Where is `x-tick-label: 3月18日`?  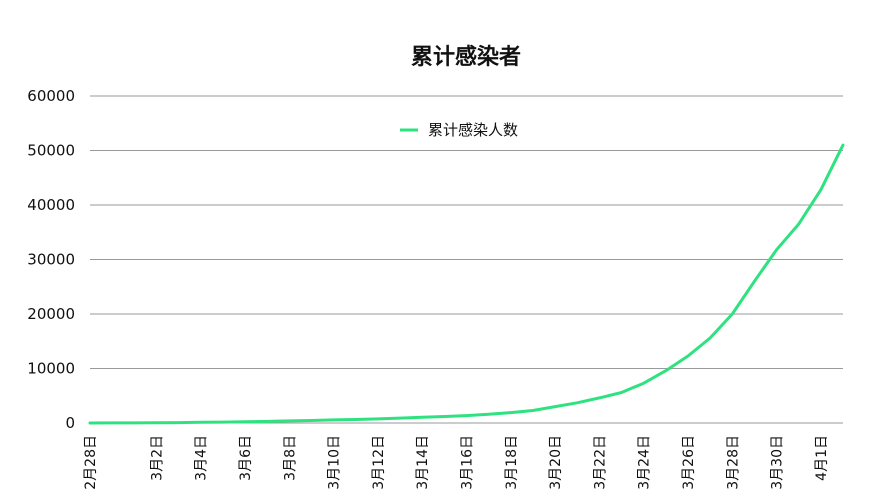 x-tick-label: 3月18日 is located at coordinates (512, 462).